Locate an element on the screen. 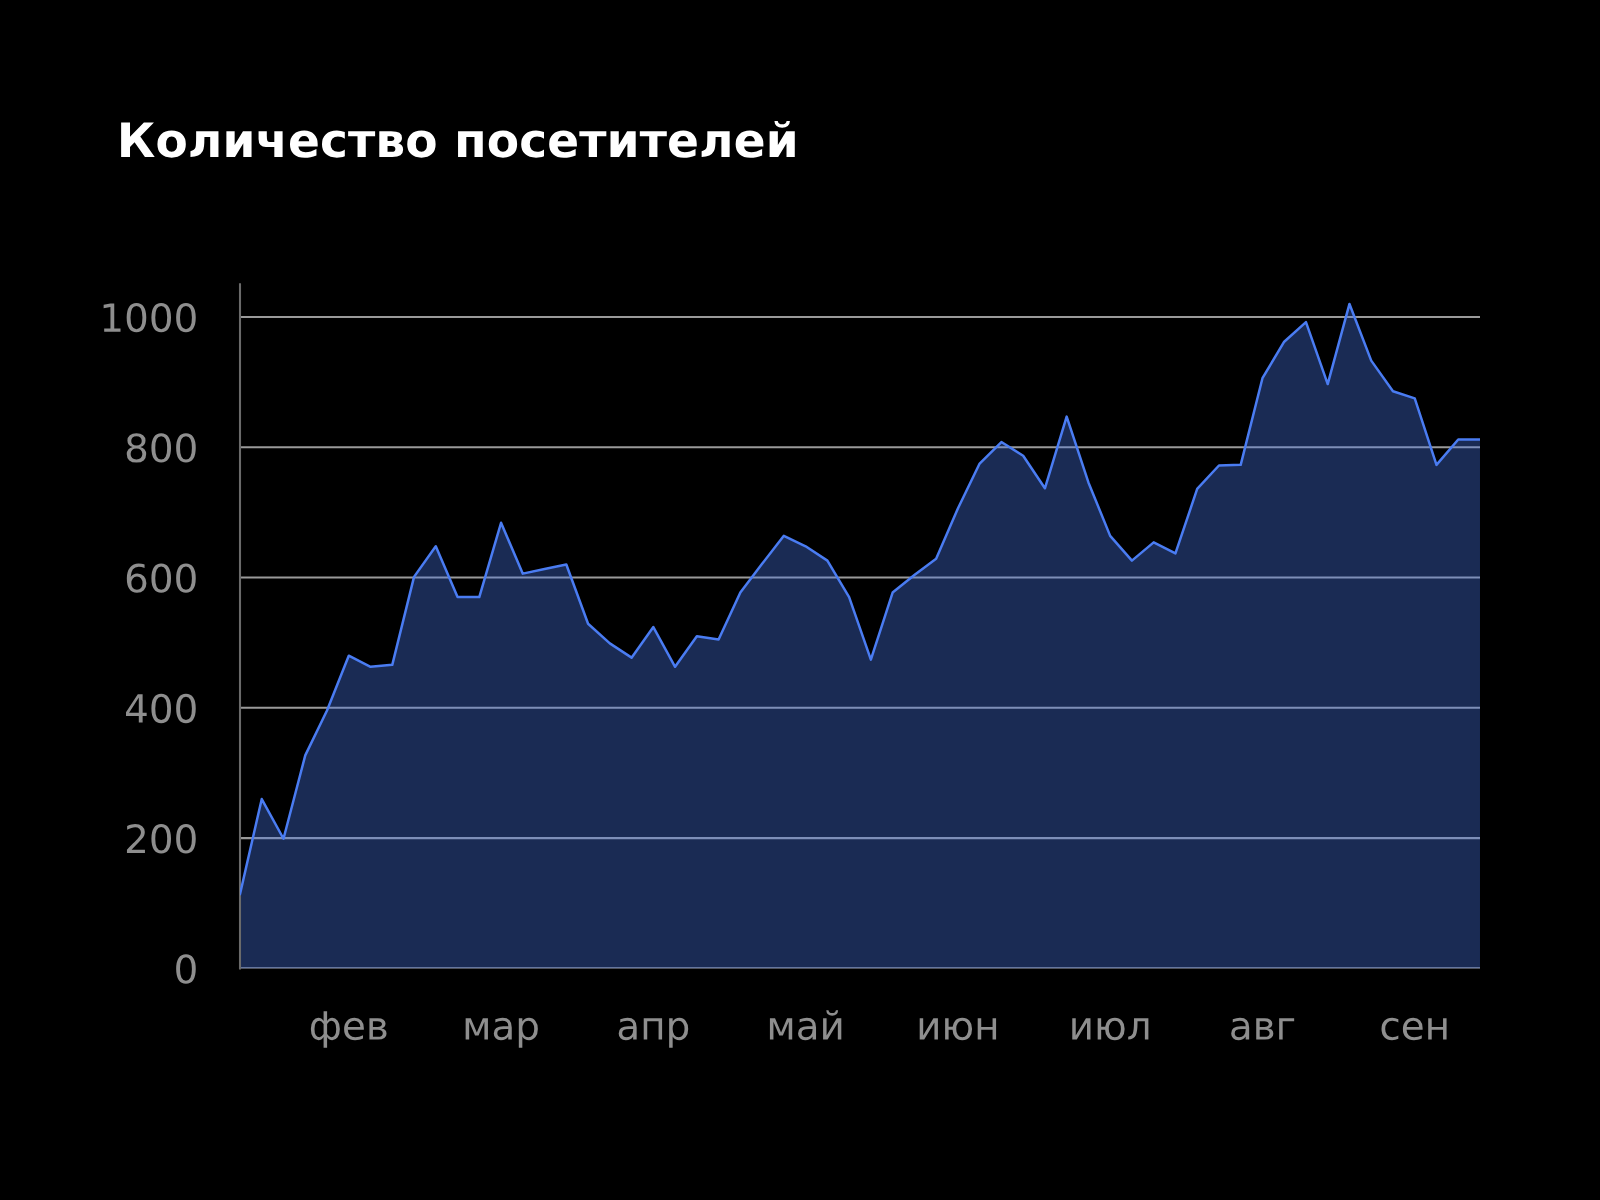 This screenshot has width=1600, height=1200. x-tick-label: июл is located at coordinates (1110, 1029).